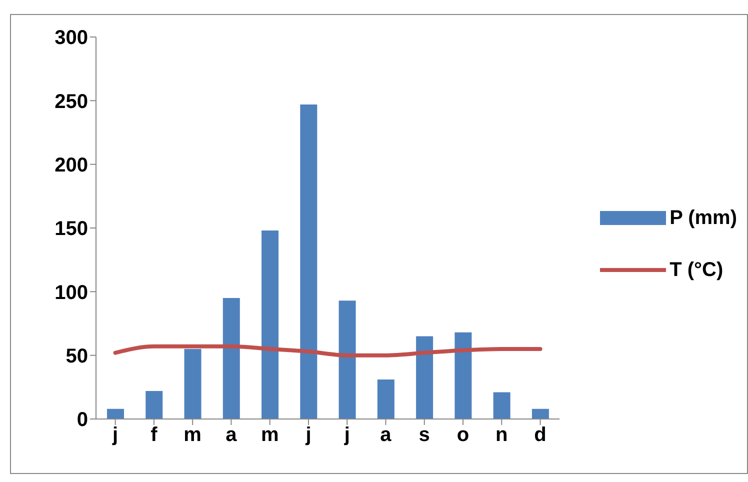  I want to click on x-tick-label: n, so click(502, 435).